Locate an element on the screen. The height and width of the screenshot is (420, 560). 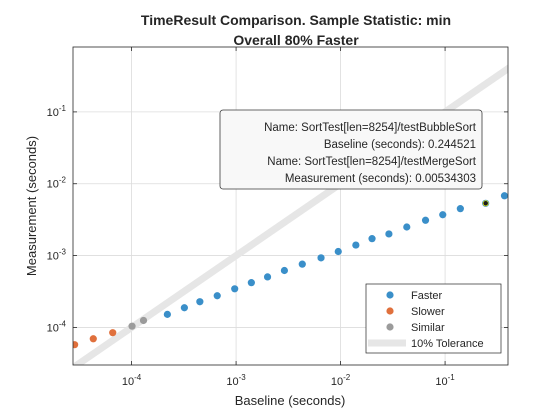
y-tick-label: 10⁻² is located at coordinates (57, 183).